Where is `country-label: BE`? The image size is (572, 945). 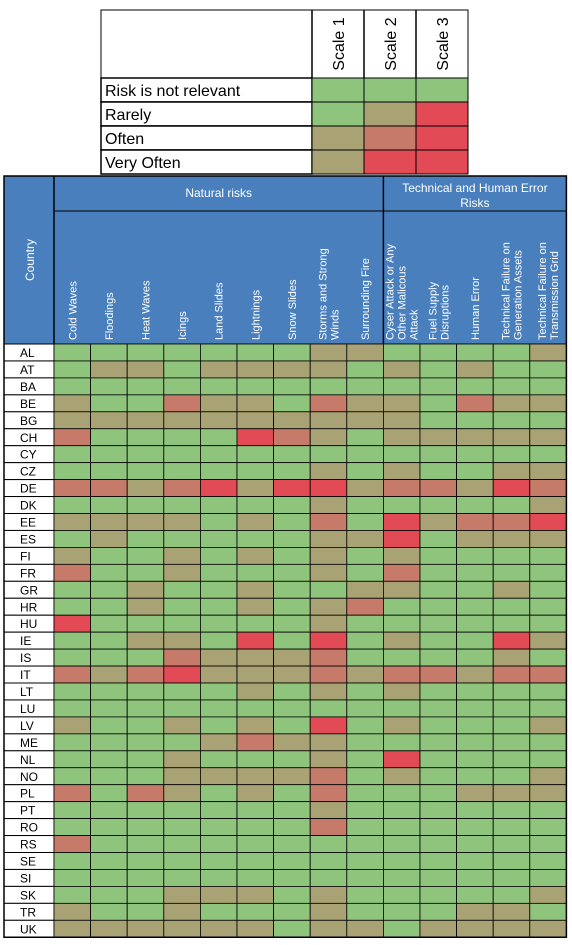
country-label: BE is located at coordinates (28, 404).